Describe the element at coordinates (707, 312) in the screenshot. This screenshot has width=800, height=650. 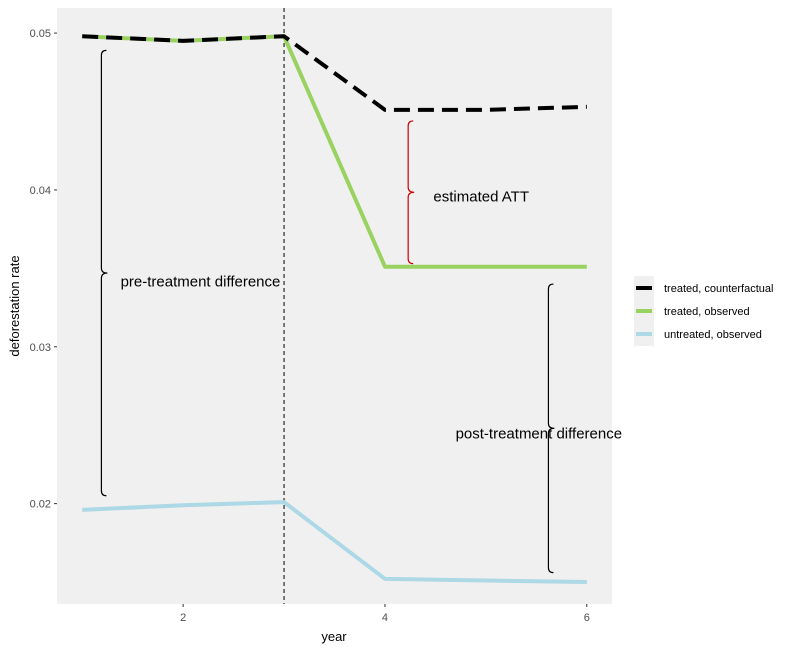
I see `legend-label-1: treated, observed` at that location.